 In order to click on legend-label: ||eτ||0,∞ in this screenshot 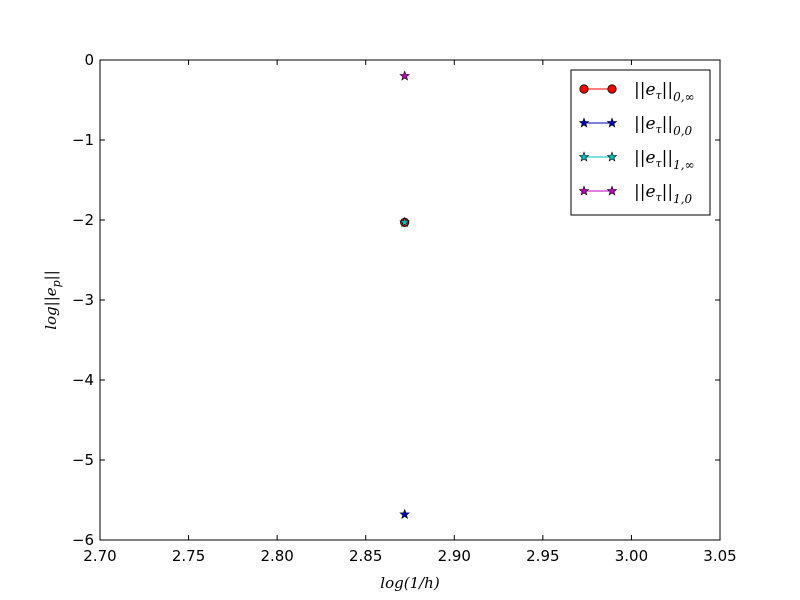, I will do `click(664, 92)`.